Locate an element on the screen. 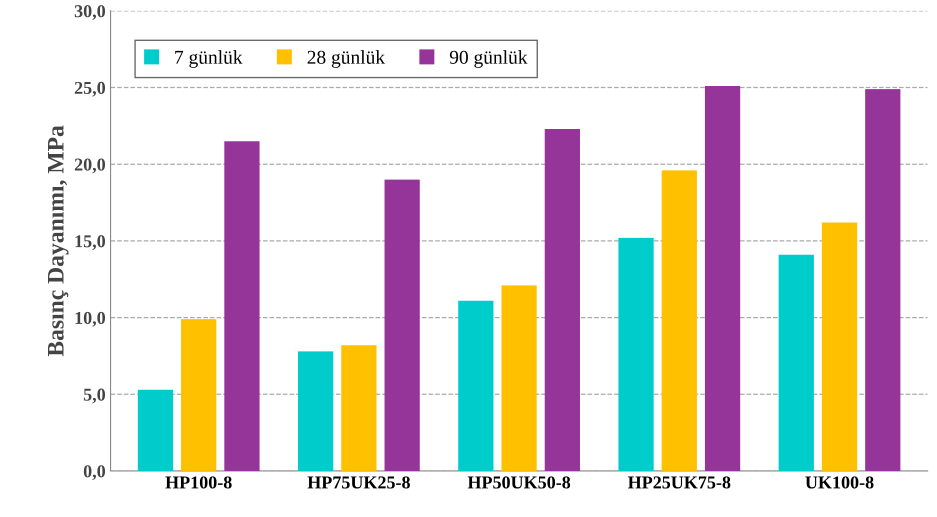 This screenshot has width=937, height=517. y-tick-label: 25,0 is located at coordinates (90, 89).